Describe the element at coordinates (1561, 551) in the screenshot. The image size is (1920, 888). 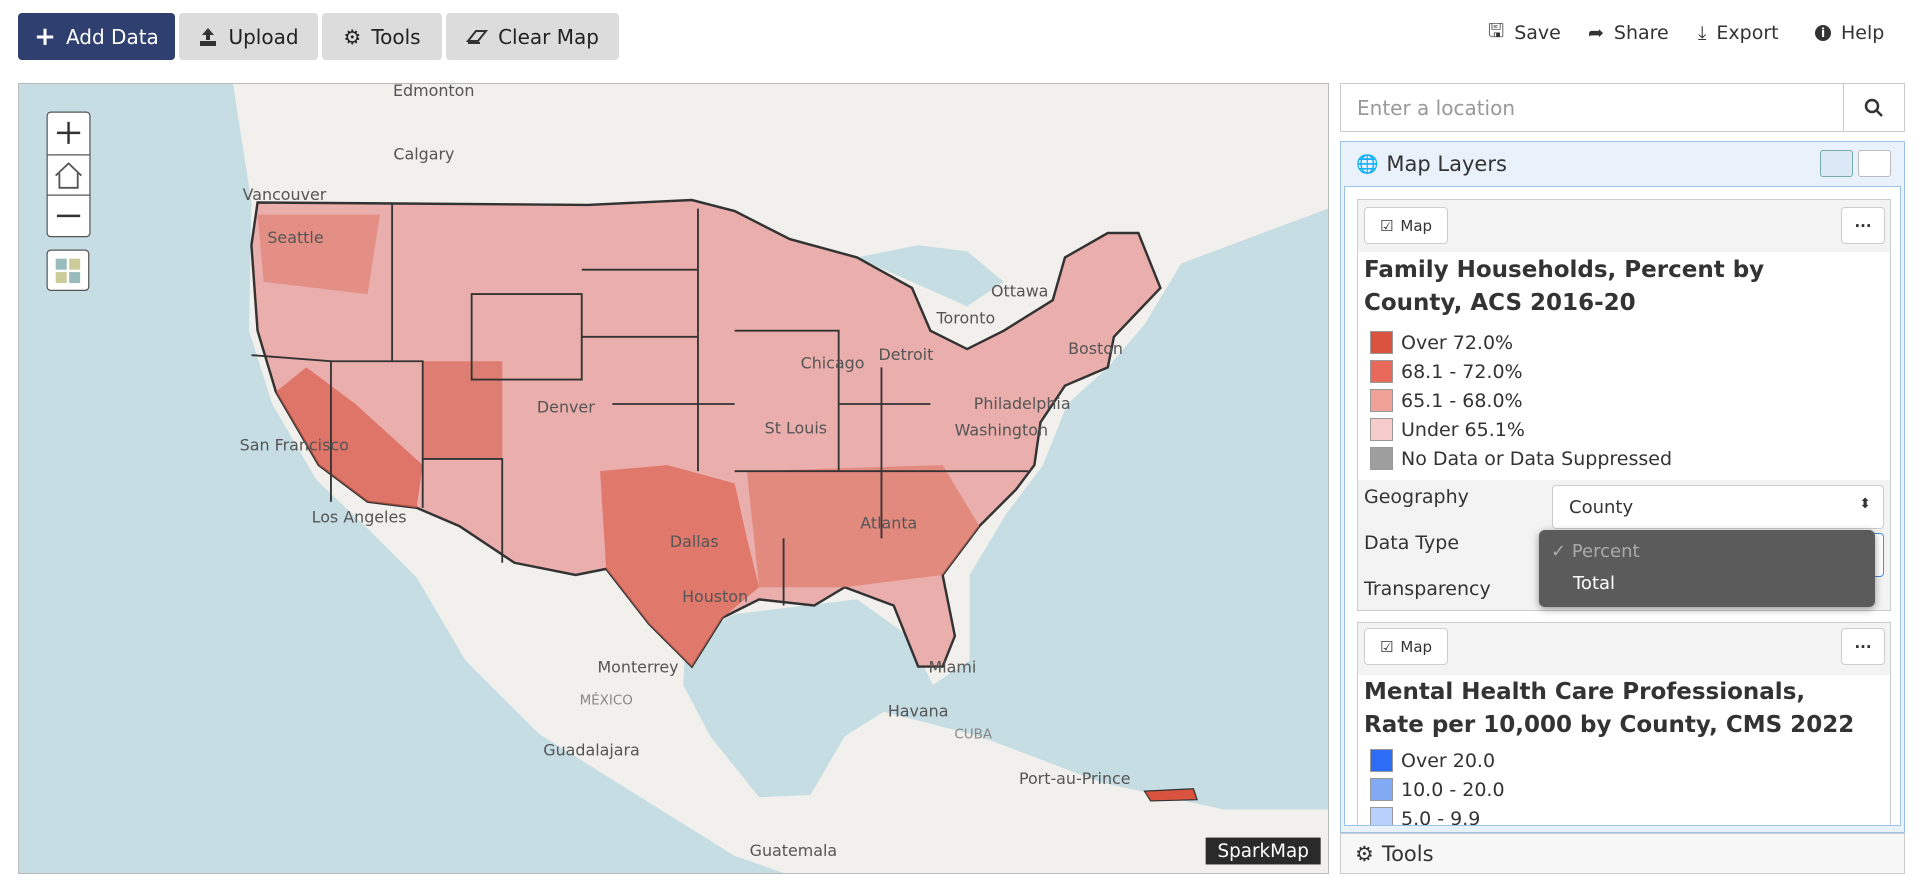
I see `checkmark: ✓` at that location.